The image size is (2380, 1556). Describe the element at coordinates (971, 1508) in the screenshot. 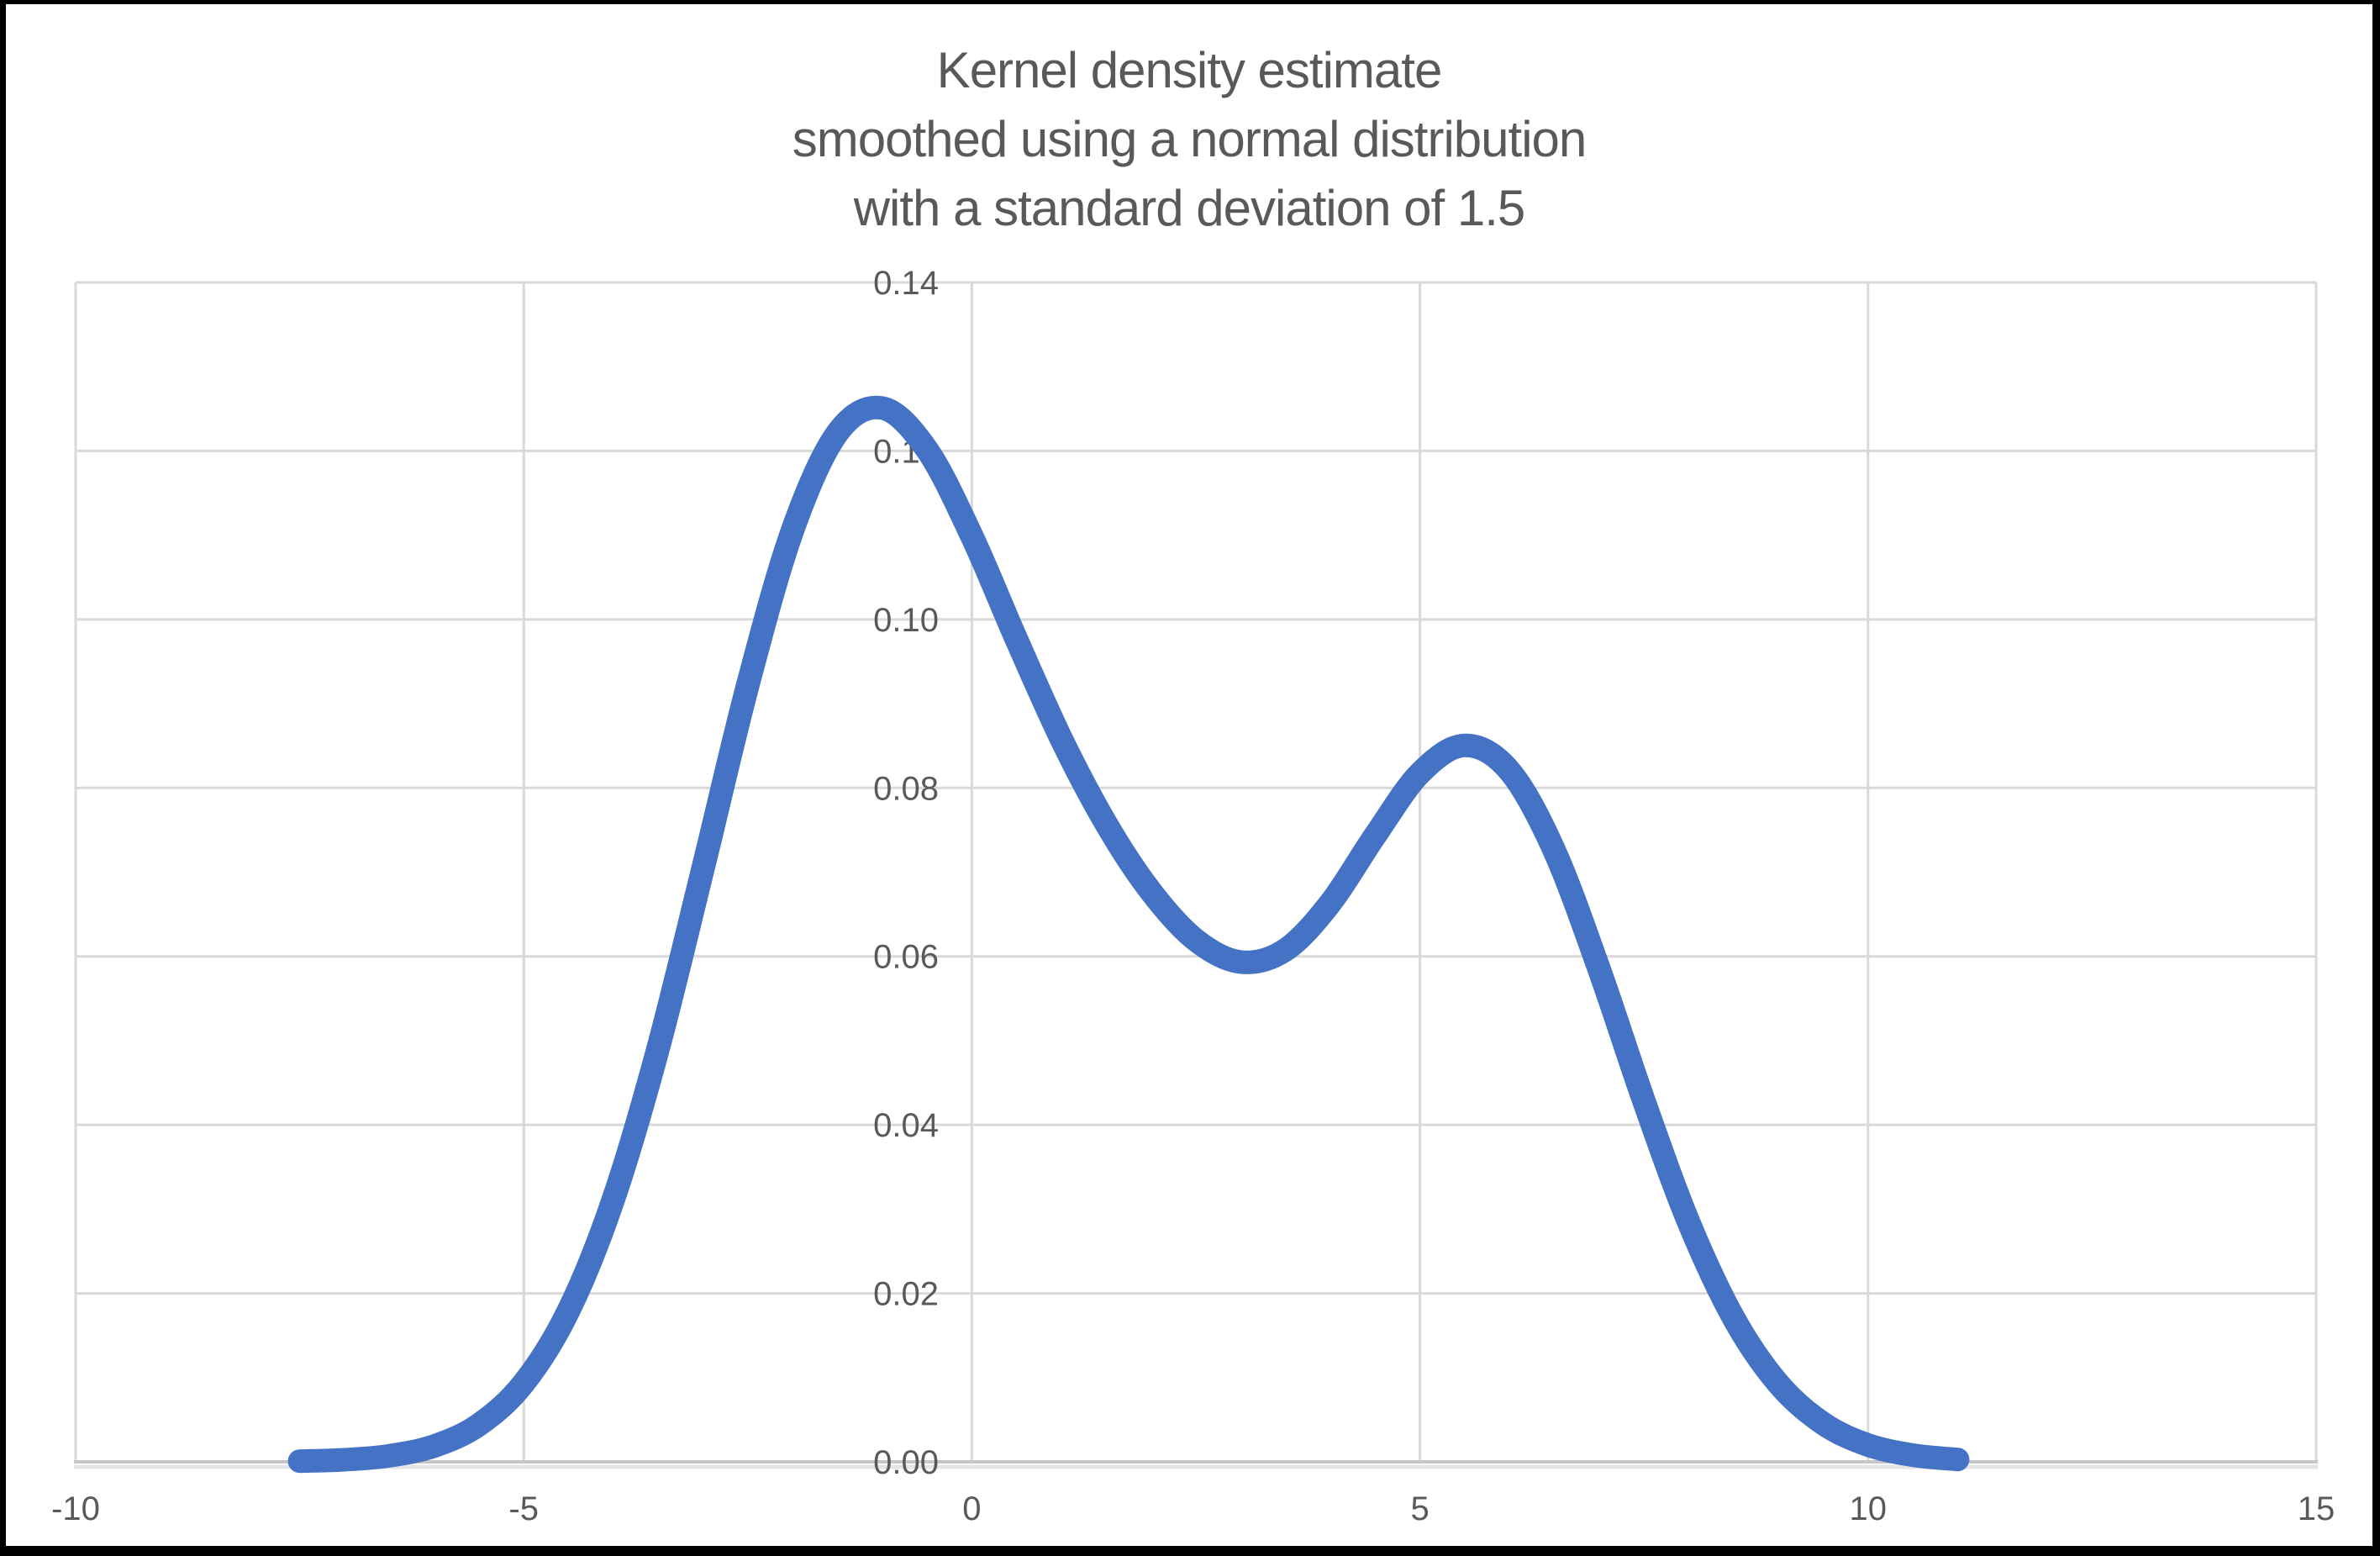

I see `x-tick-label: 0` at that location.